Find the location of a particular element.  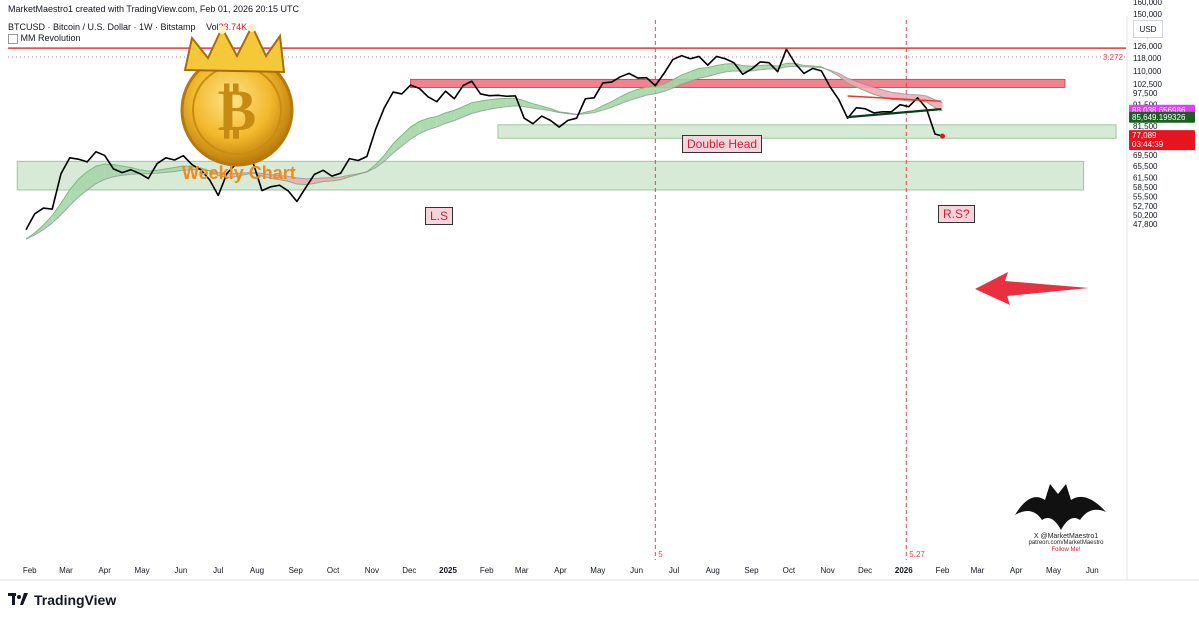

y-tick-label: 160,000 is located at coordinates (1147, 3).